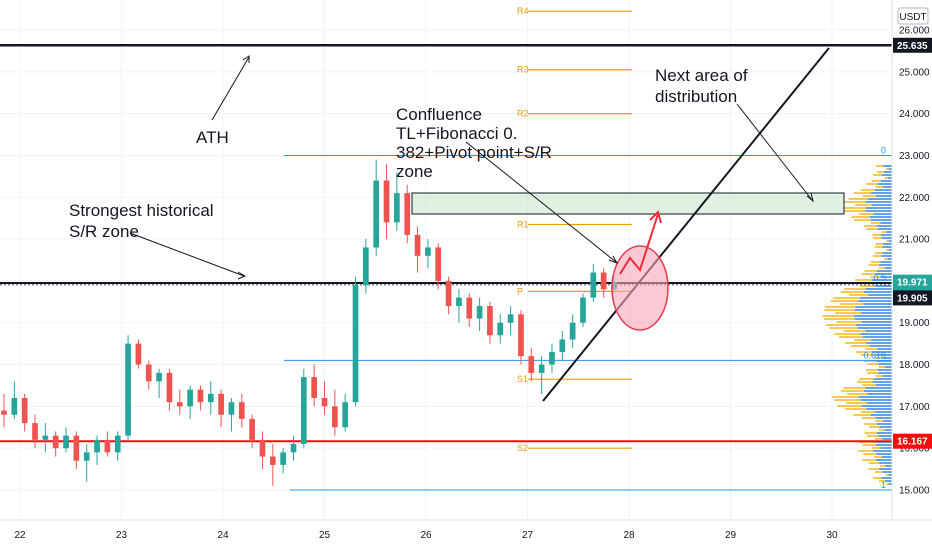  I want to click on distribution-arrow, so click(774, 152).